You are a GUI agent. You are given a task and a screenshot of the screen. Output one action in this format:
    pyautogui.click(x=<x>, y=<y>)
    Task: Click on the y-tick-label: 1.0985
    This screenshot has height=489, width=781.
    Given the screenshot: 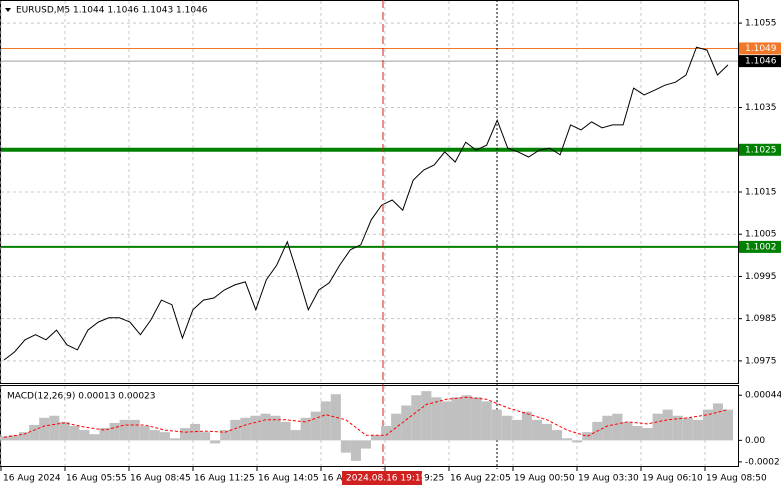 What is the action you would take?
    pyautogui.click(x=761, y=319)
    